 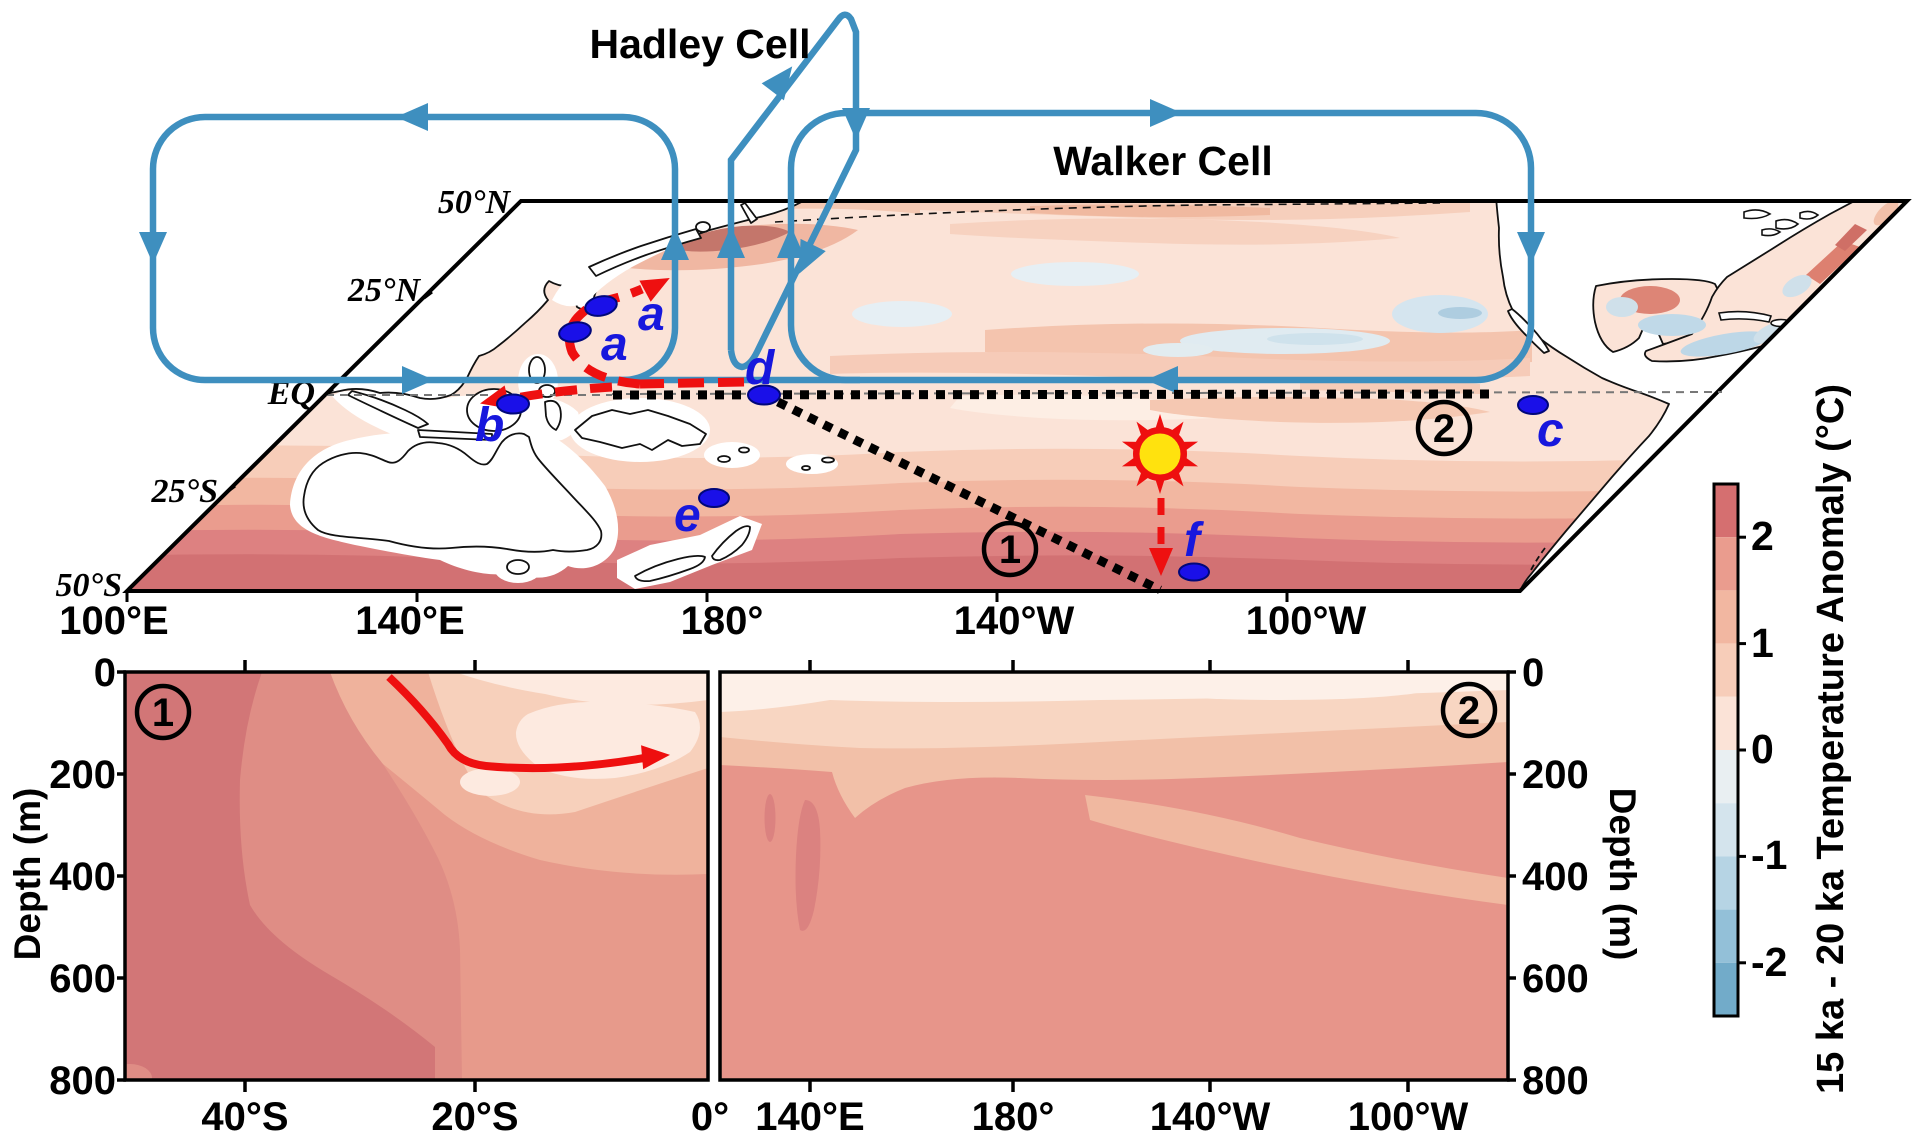 I want to click on svg-text: f, so click(x=1194, y=540).